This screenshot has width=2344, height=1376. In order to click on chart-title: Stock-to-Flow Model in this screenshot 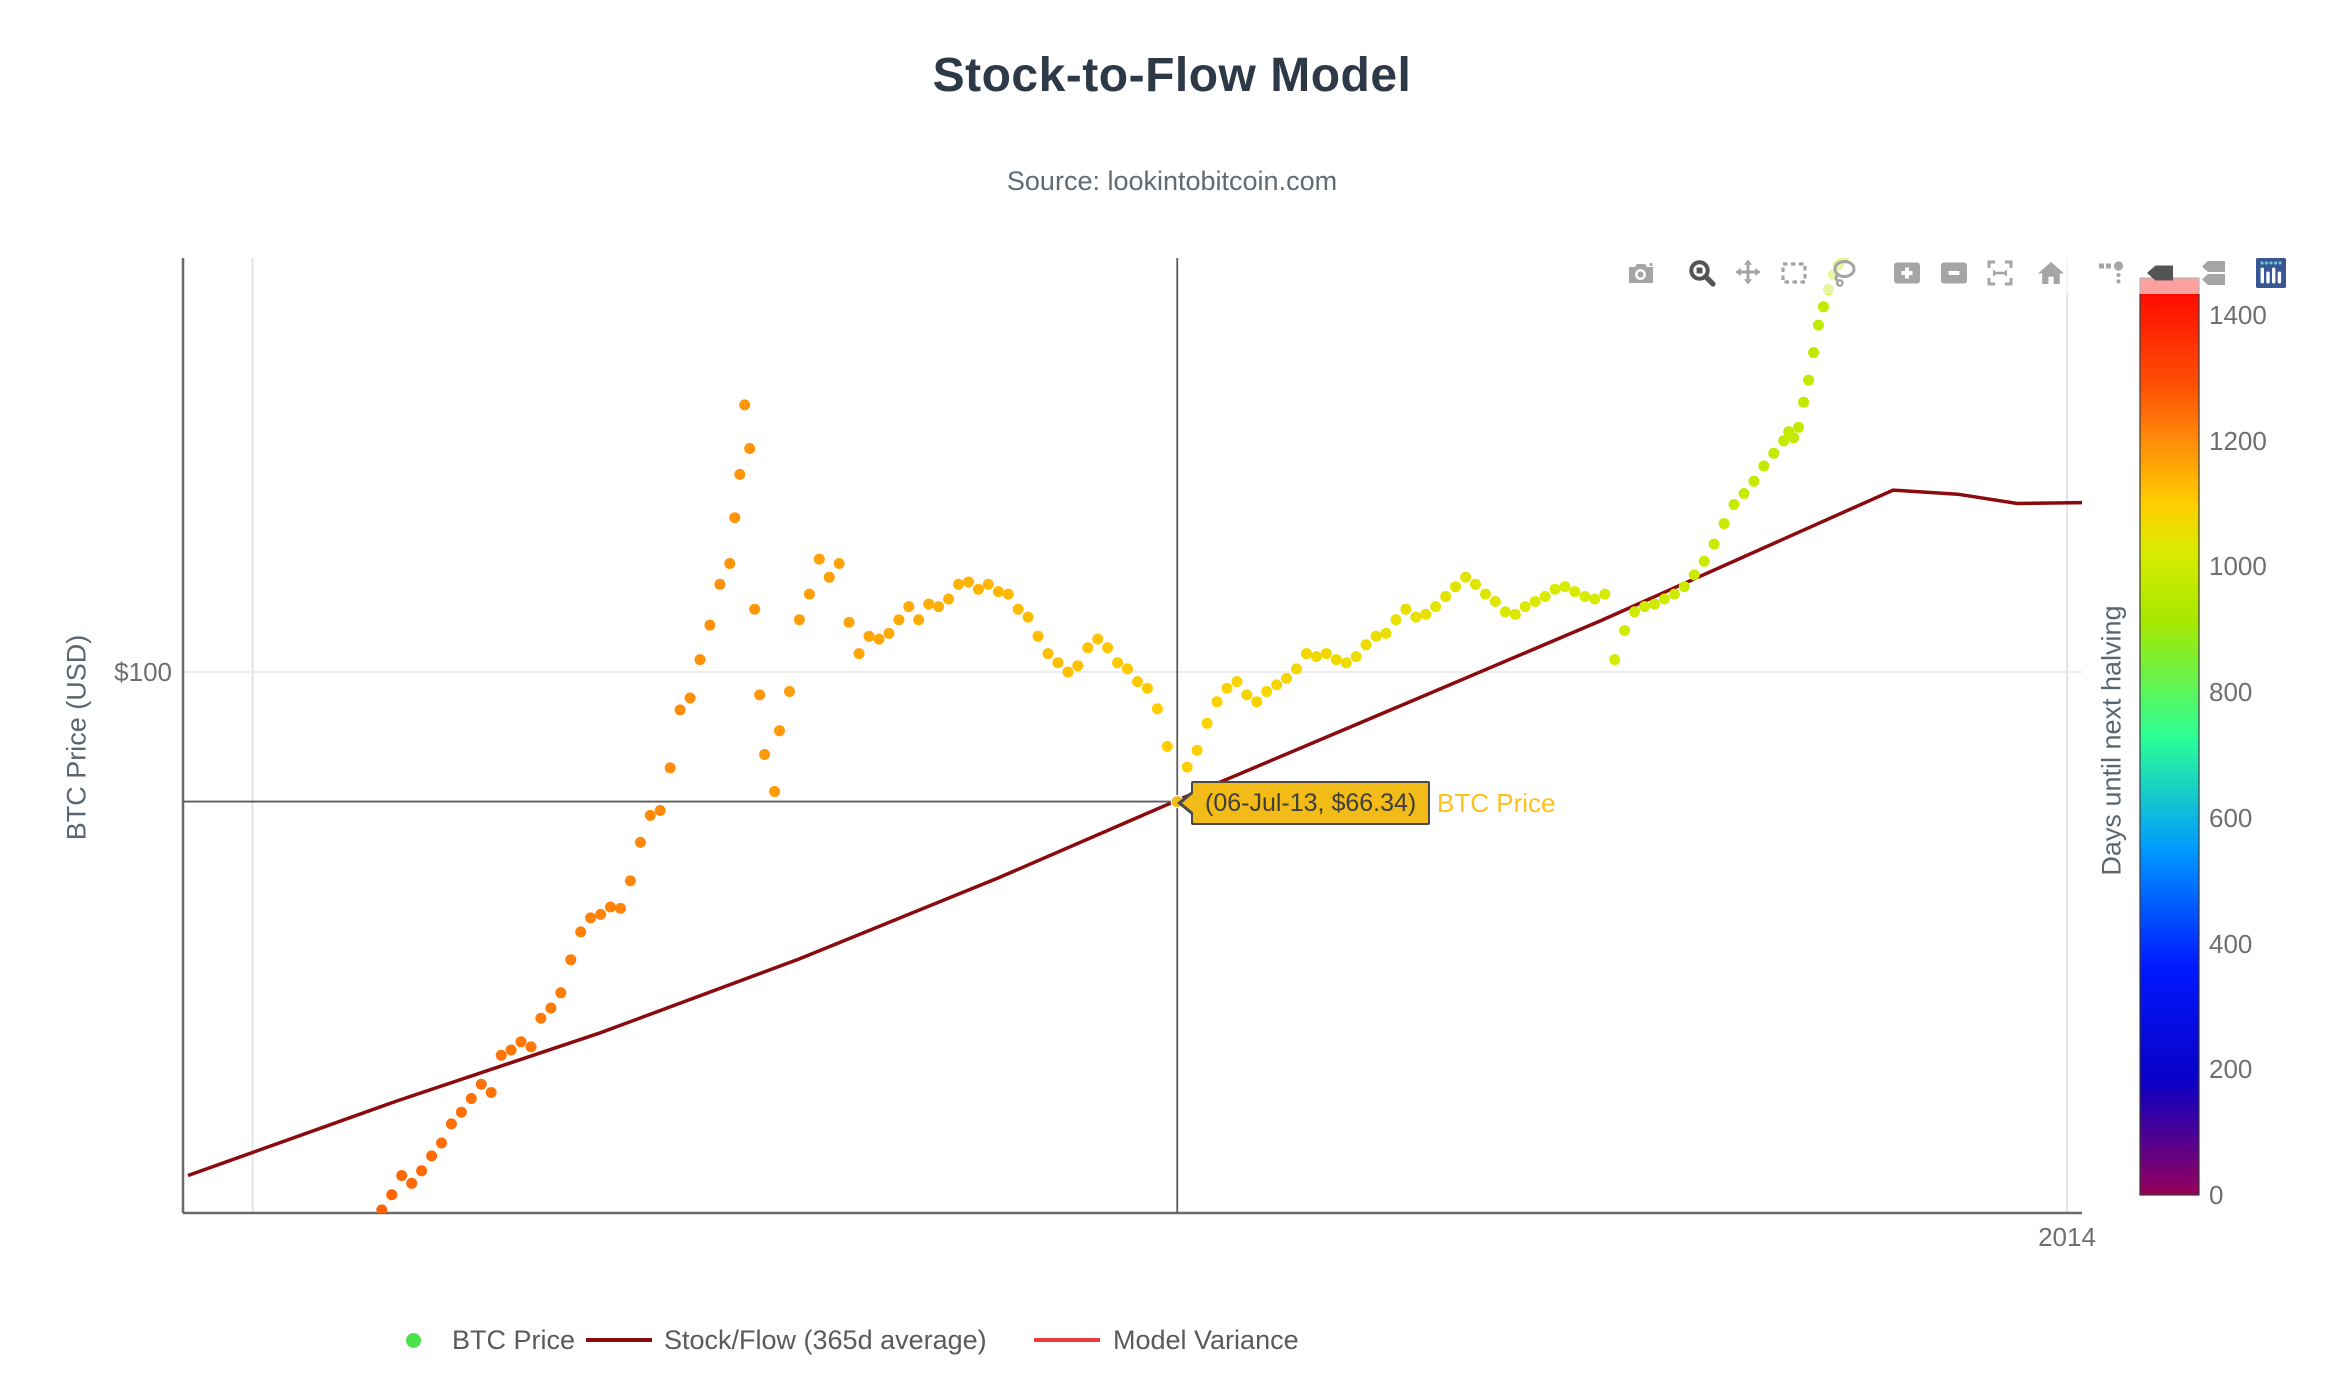, I will do `click(1172, 75)`.